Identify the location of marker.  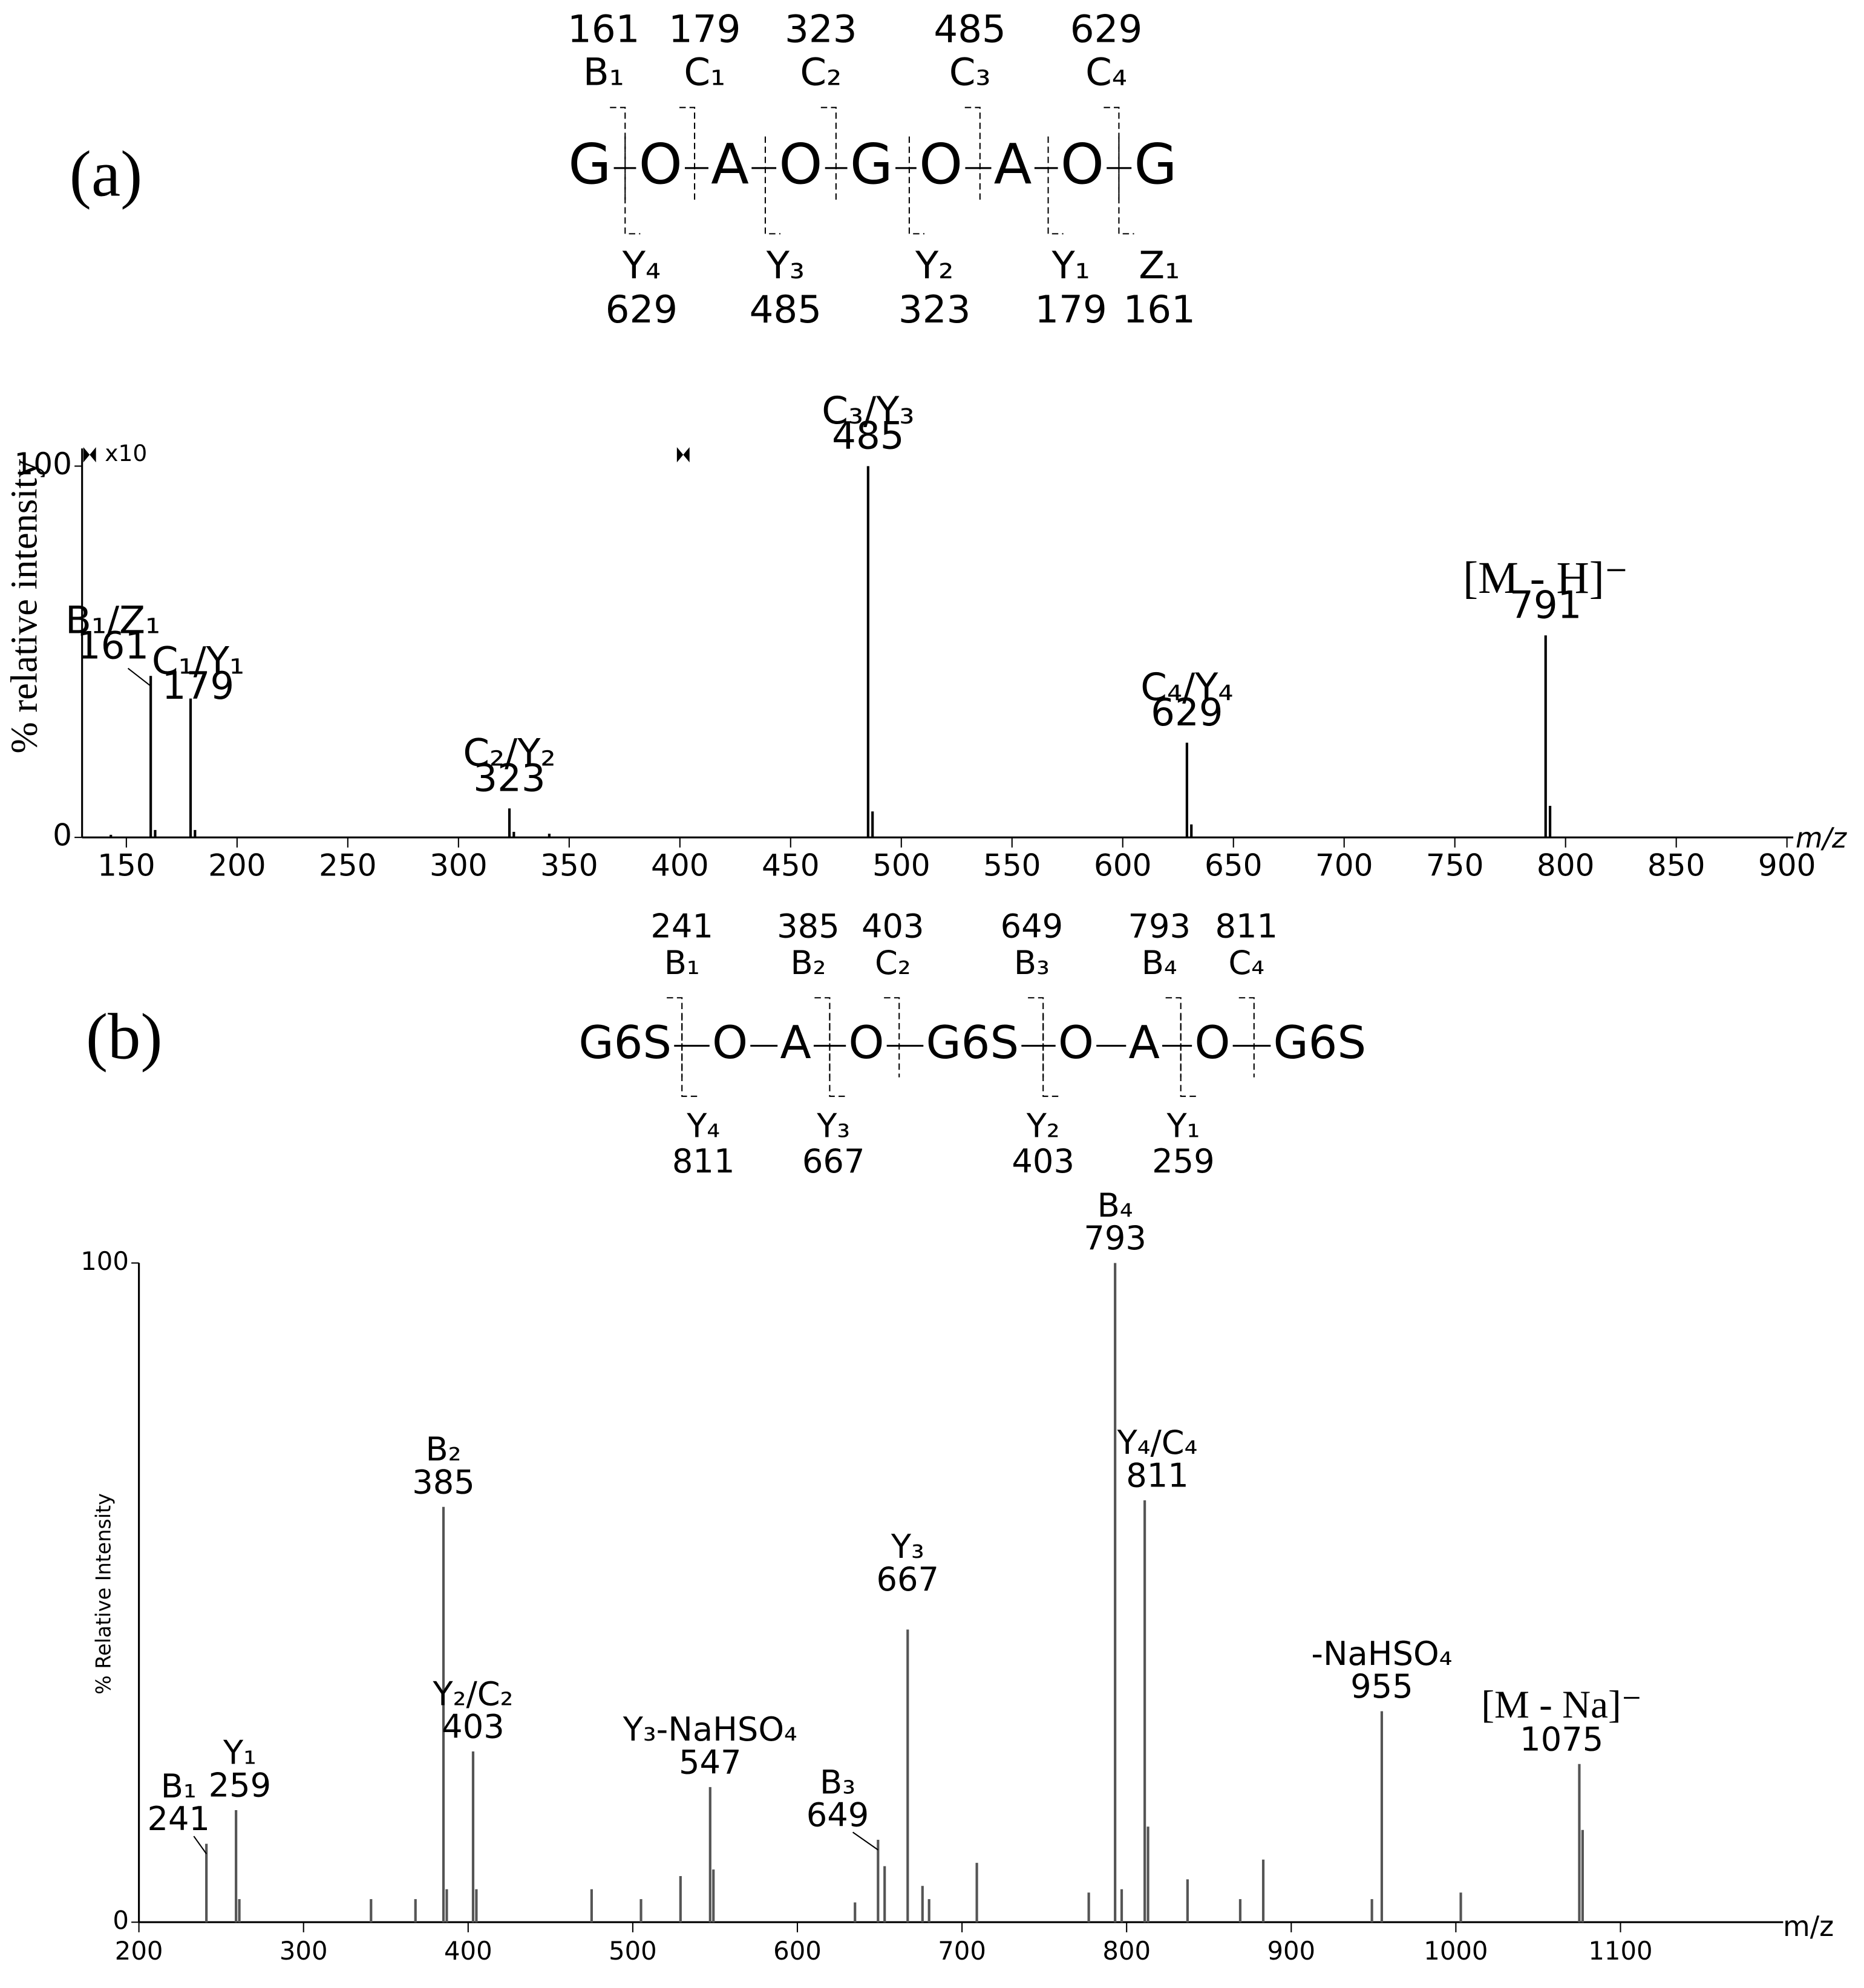
(386, 455).